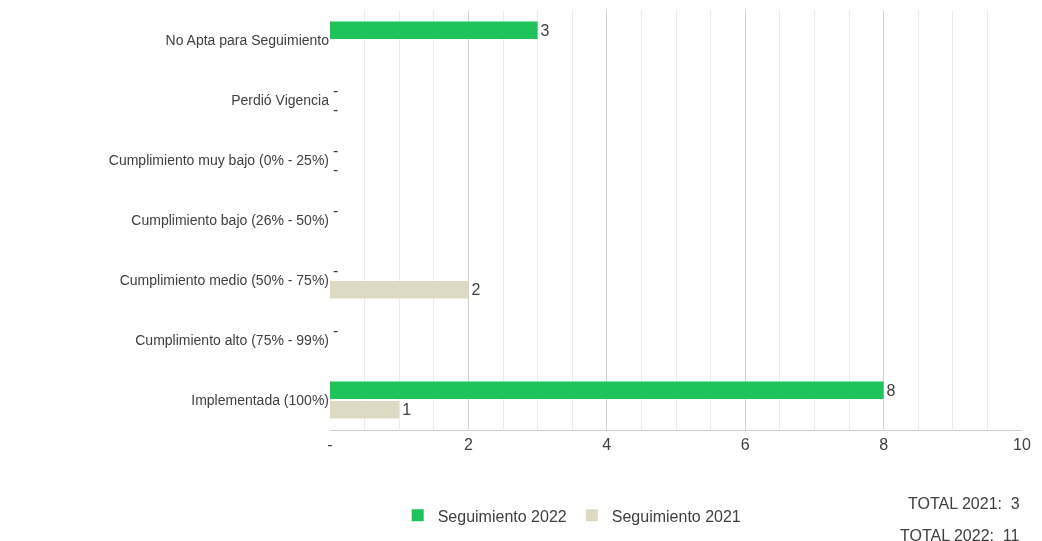 Image resolution: width=1042 pixels, height=541 pixels. What do you see at coordinates (964, 503) in the screenshot?
I see `text: TOTAL 2021: 3` at bounding box center [964, 503].